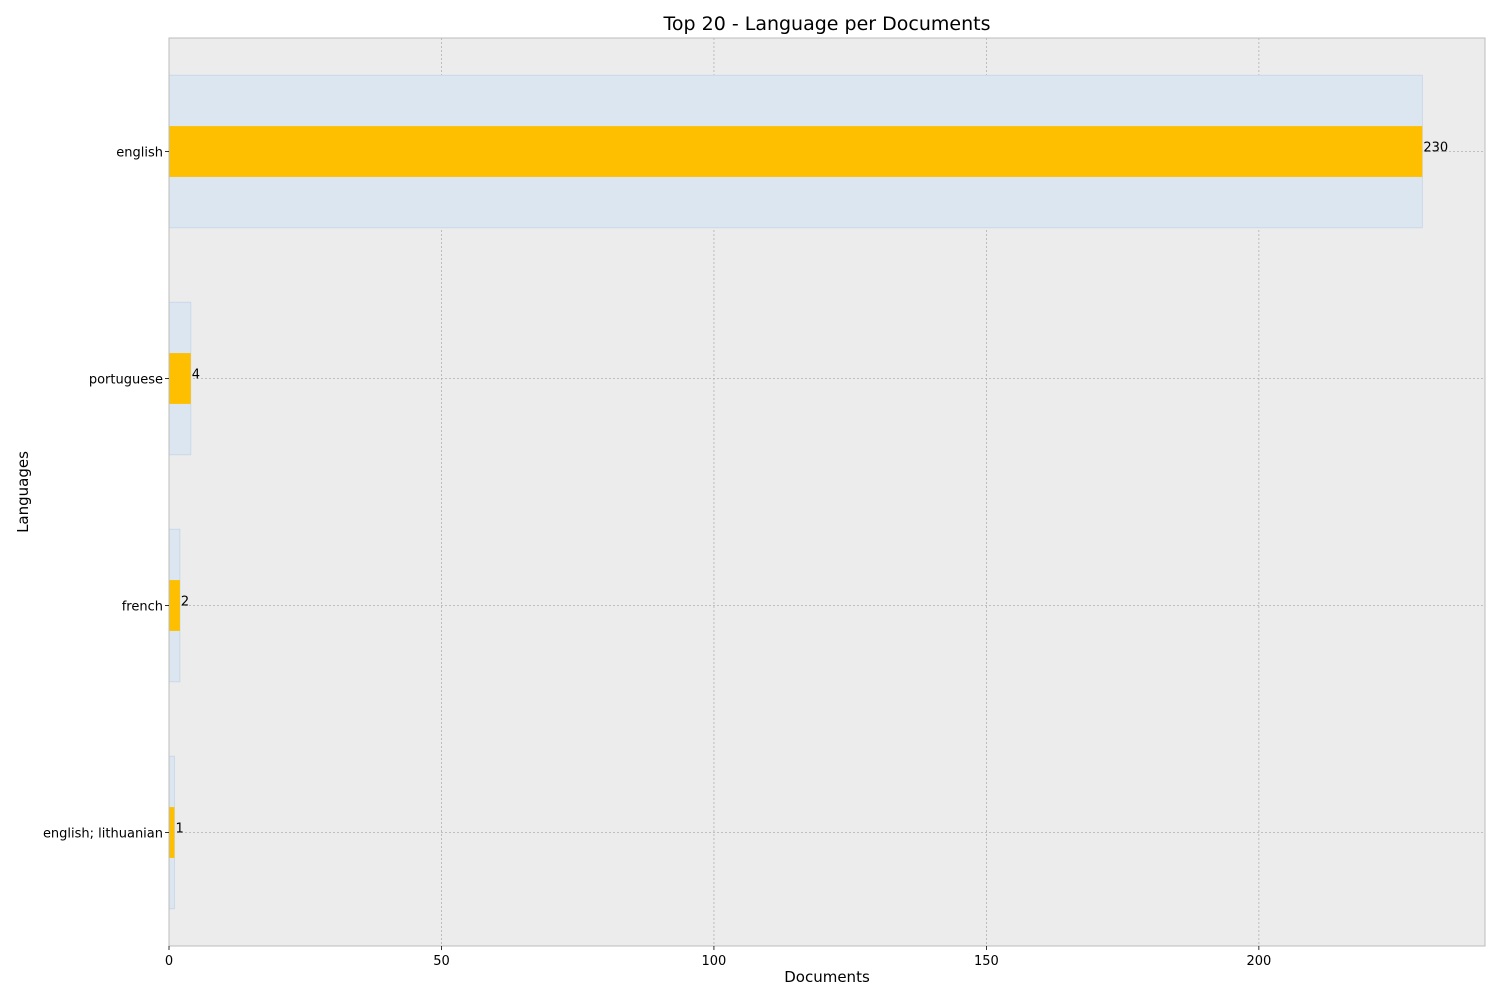 This screenshot has width=1500, height=1000. I want to click on y-tick-label: english, so click(139, 153).